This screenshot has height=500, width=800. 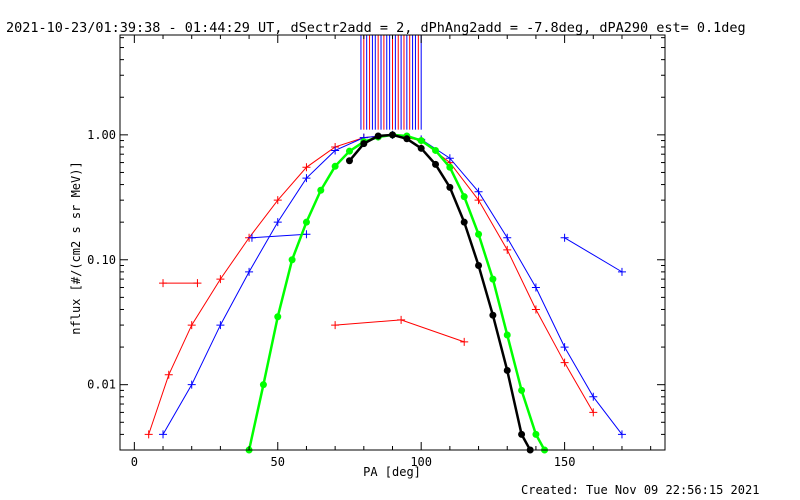 I want to click on top-markers, so click(x=391, y=82).